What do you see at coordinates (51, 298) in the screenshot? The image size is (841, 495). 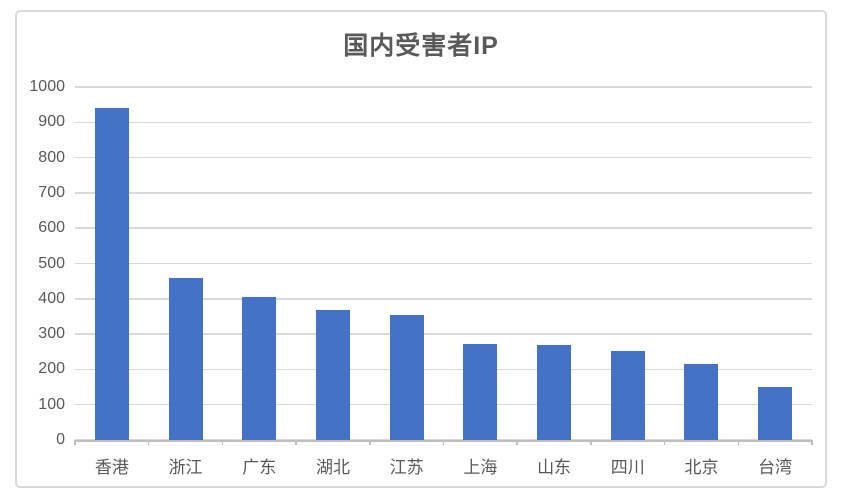 I see `y-axis-tick-label: 400` at bounding box center [51, 298].